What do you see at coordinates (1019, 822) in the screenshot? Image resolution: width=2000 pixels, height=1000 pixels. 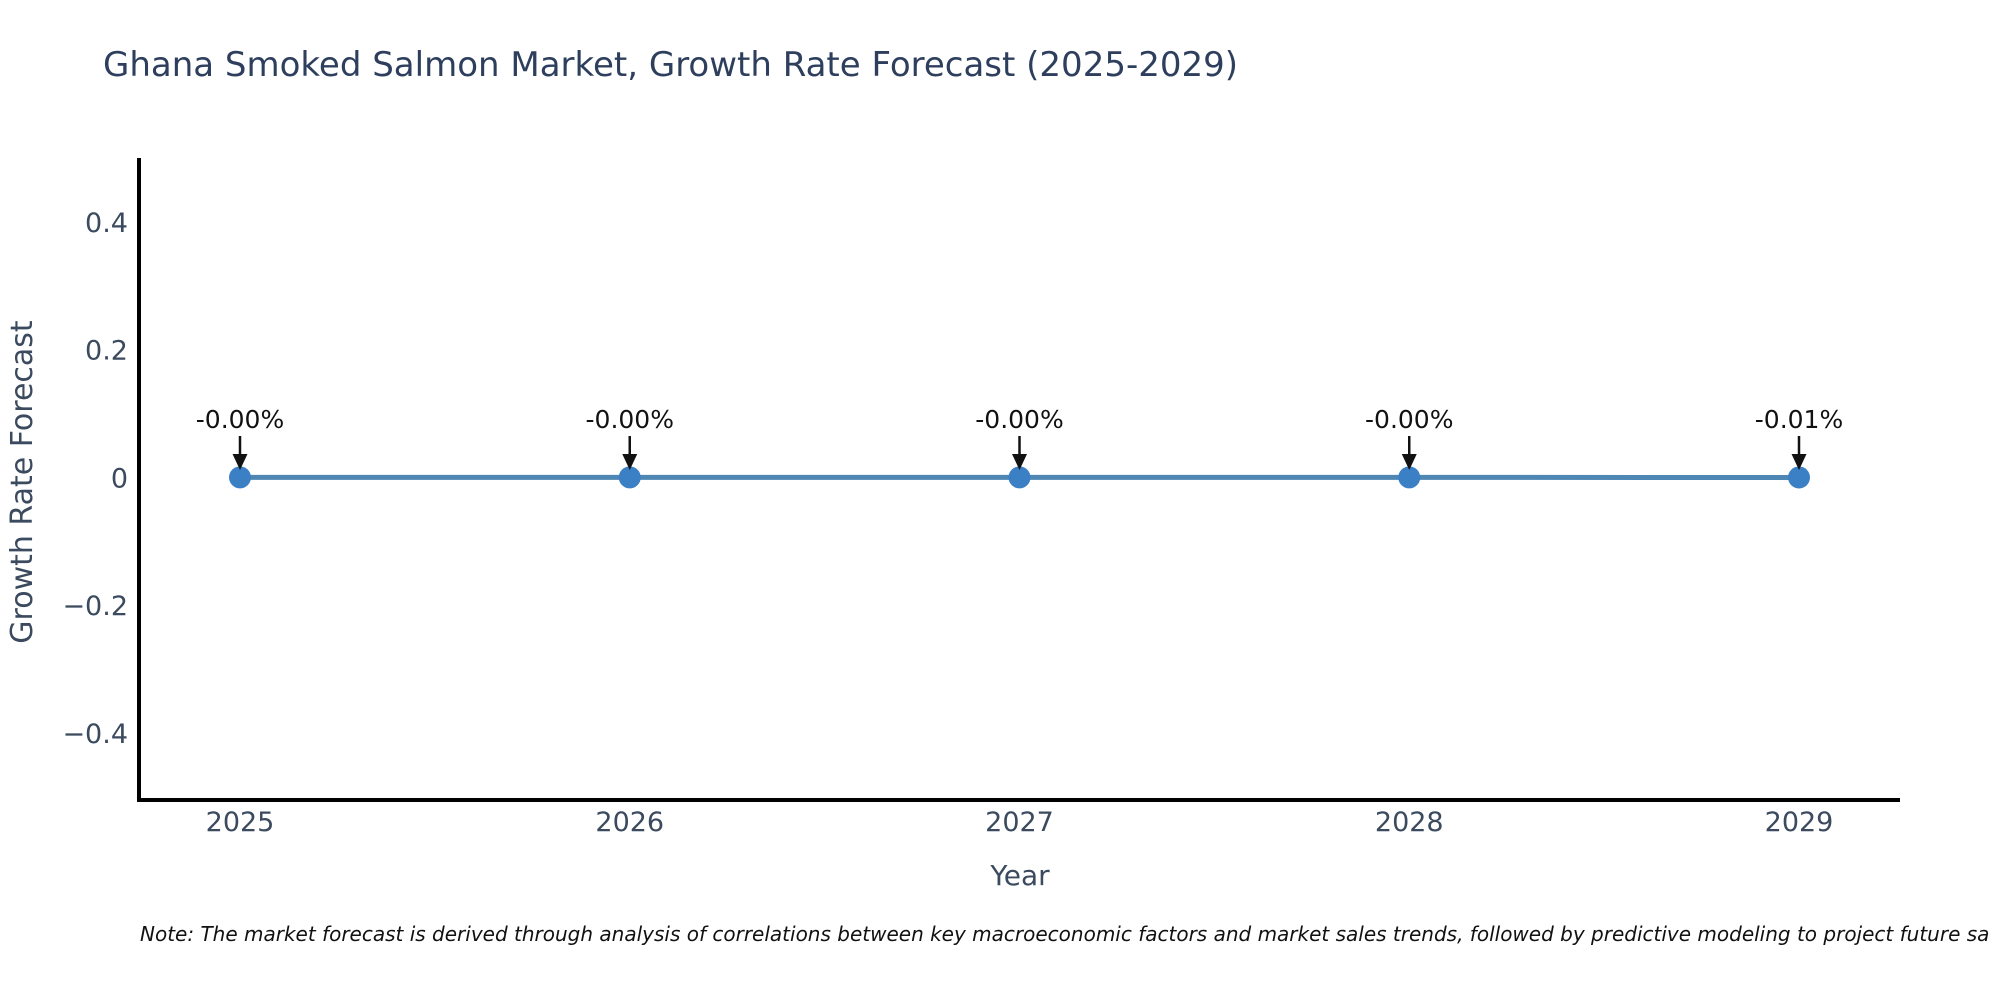 I see `x-tick-label: 2027` at bounding box center [1019, 822].